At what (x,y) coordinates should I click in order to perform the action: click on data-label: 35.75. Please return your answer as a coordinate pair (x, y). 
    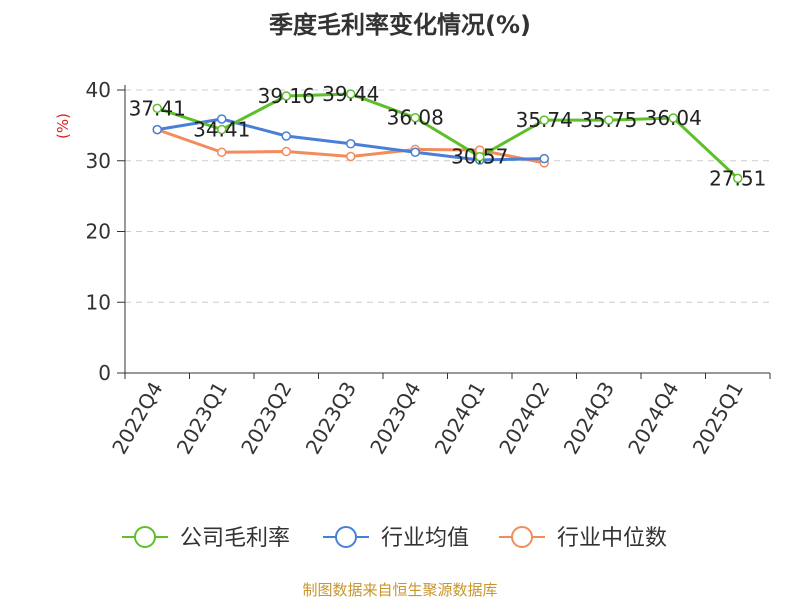
    Looking at the image, I should click on (608, 120).